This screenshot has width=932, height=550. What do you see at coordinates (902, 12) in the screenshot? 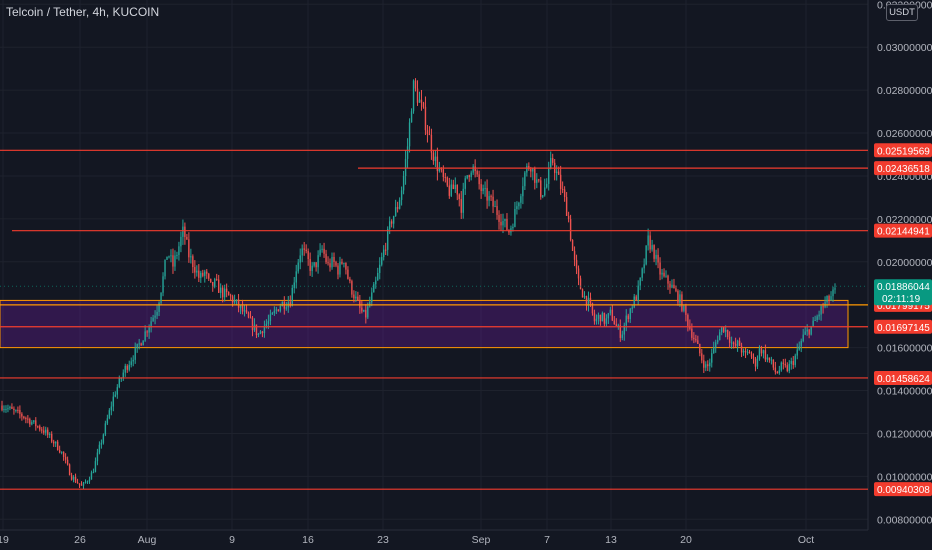
I see `currency-badge: USDT` at bounding box center [902, 12].